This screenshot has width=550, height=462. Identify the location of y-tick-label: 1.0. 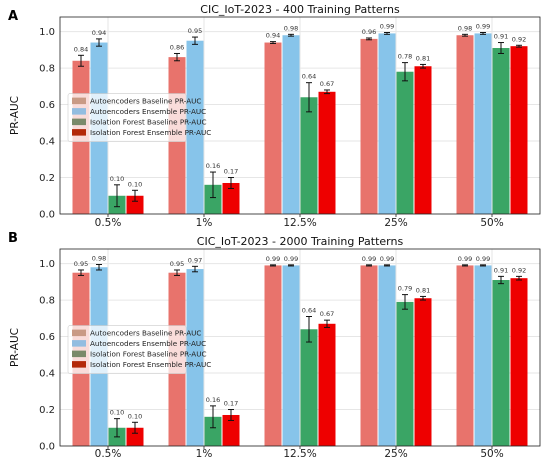
(47, 32).